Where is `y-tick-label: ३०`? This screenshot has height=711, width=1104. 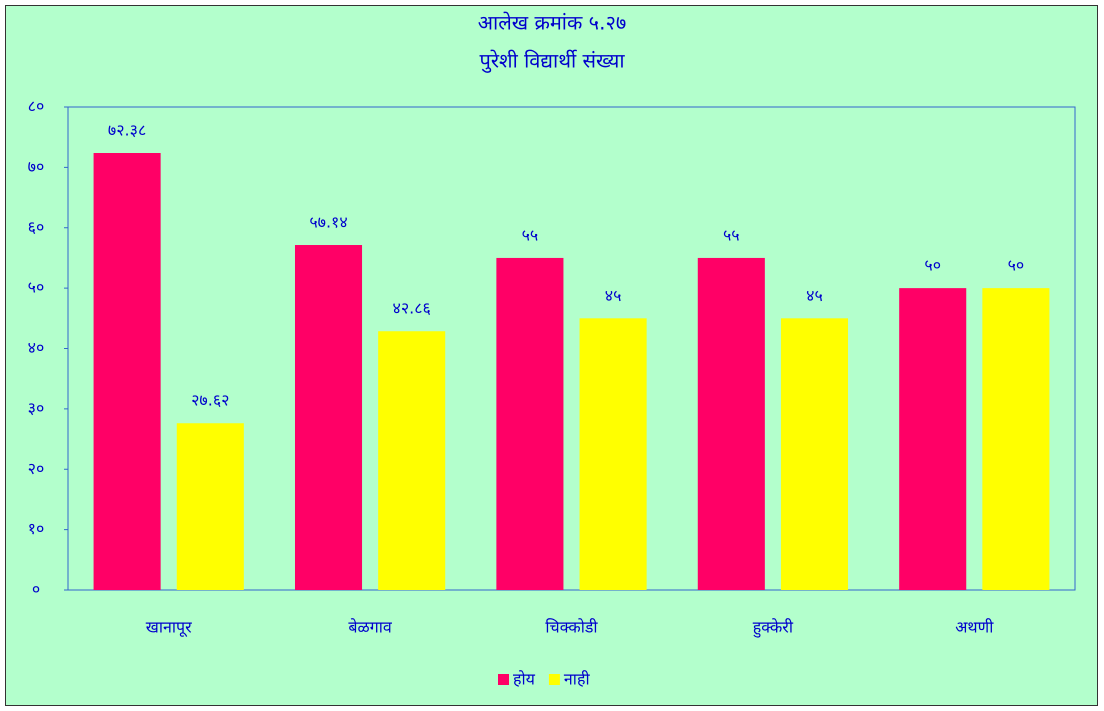
y-tick-label: ३० is located at coordinates (36, 407).